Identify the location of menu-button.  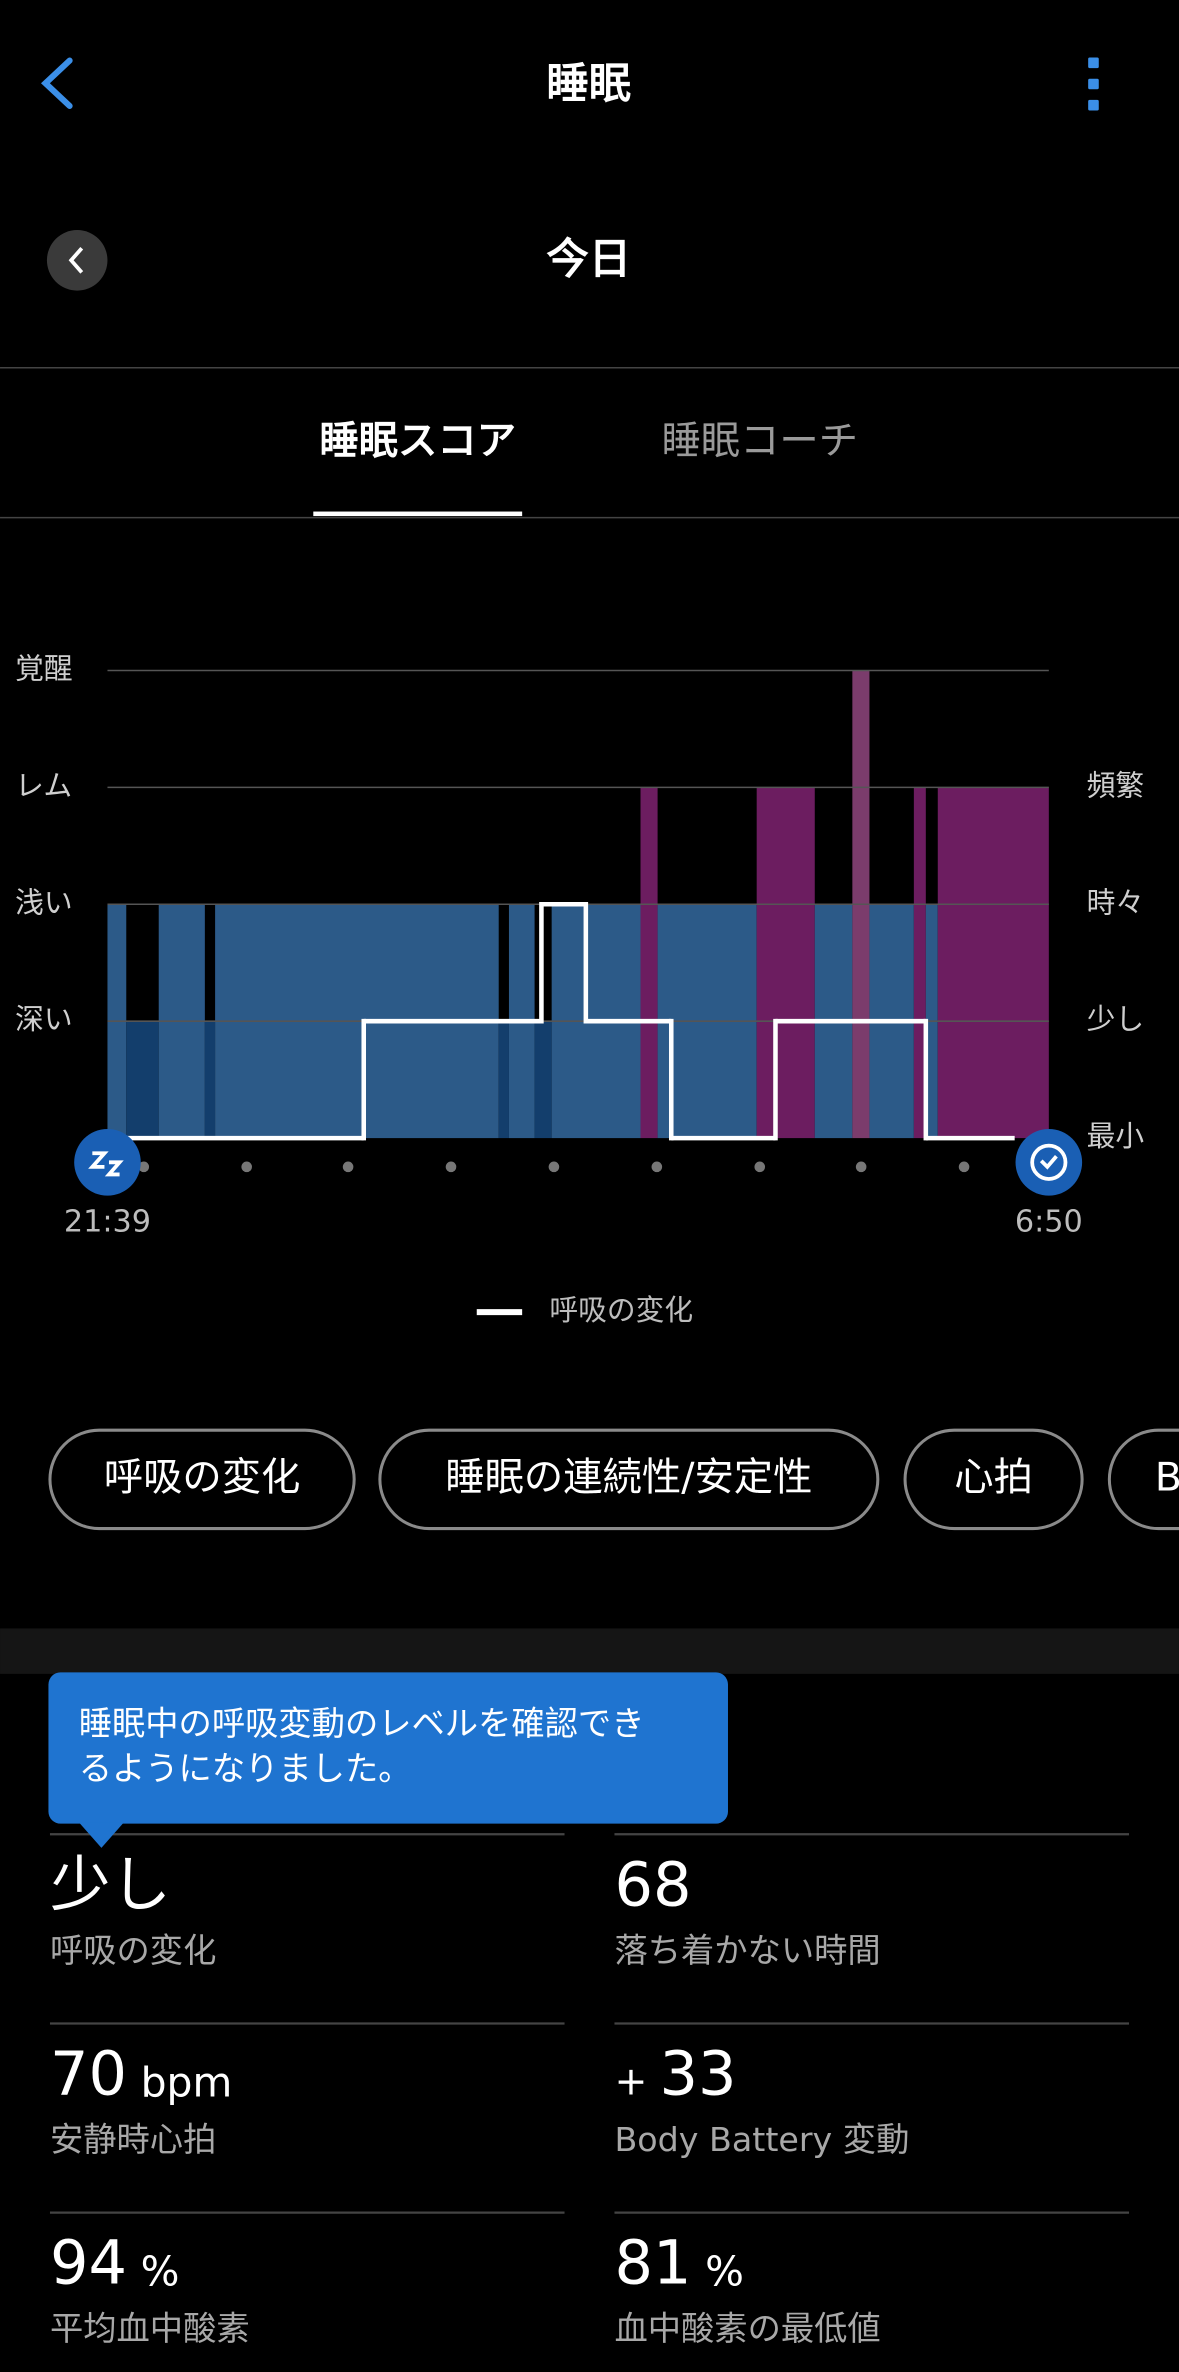
(1093, 84).